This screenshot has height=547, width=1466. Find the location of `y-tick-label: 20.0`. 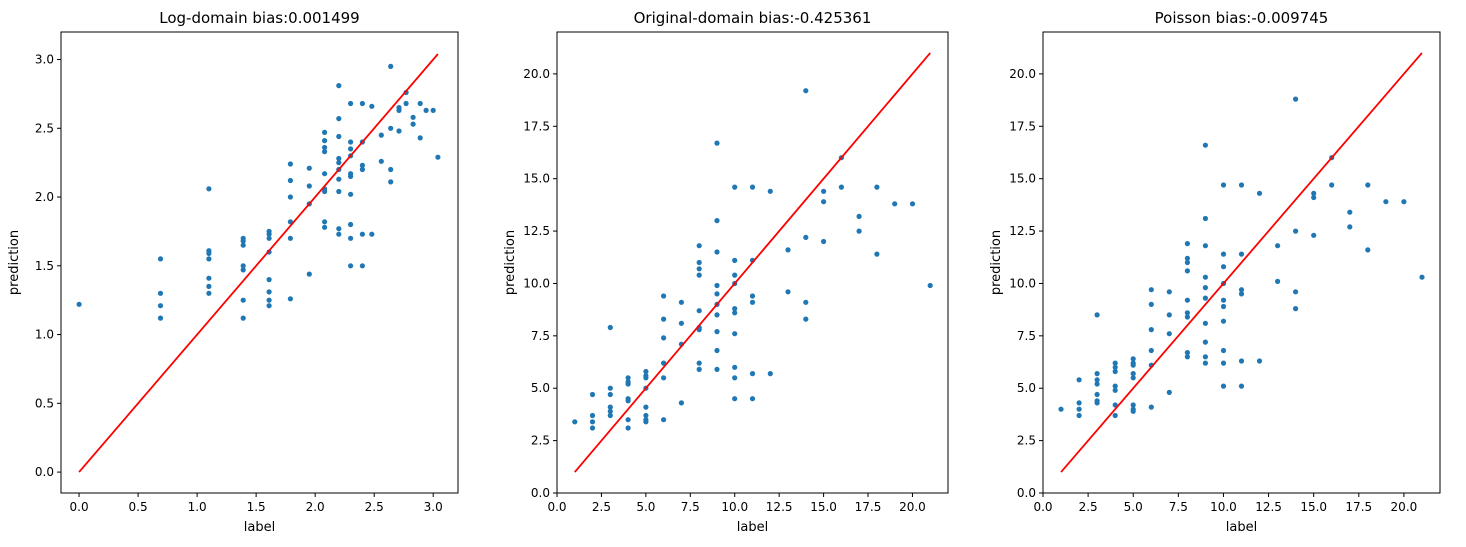

y-tick-label: 20.0 is located at coordinates (1022, 74).